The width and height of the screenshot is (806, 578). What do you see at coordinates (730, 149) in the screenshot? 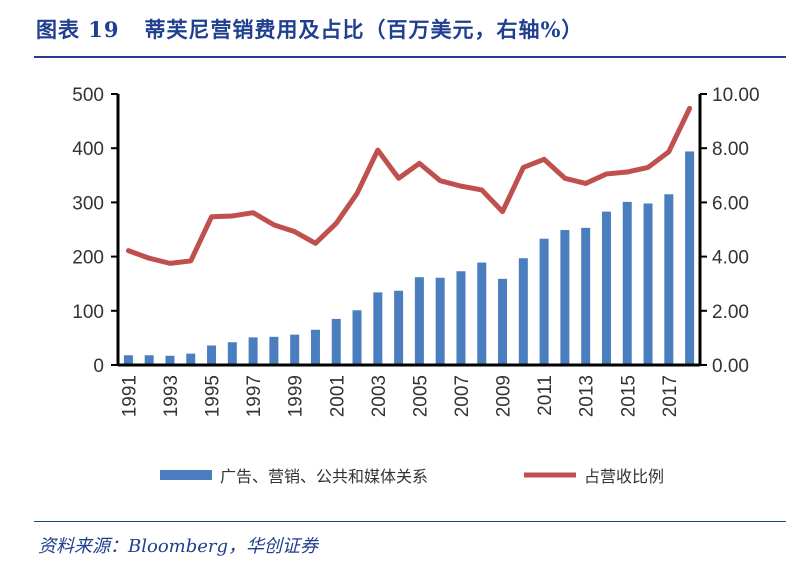
I see `right-tick-label: 8.00` at bounding box center [730, 149].